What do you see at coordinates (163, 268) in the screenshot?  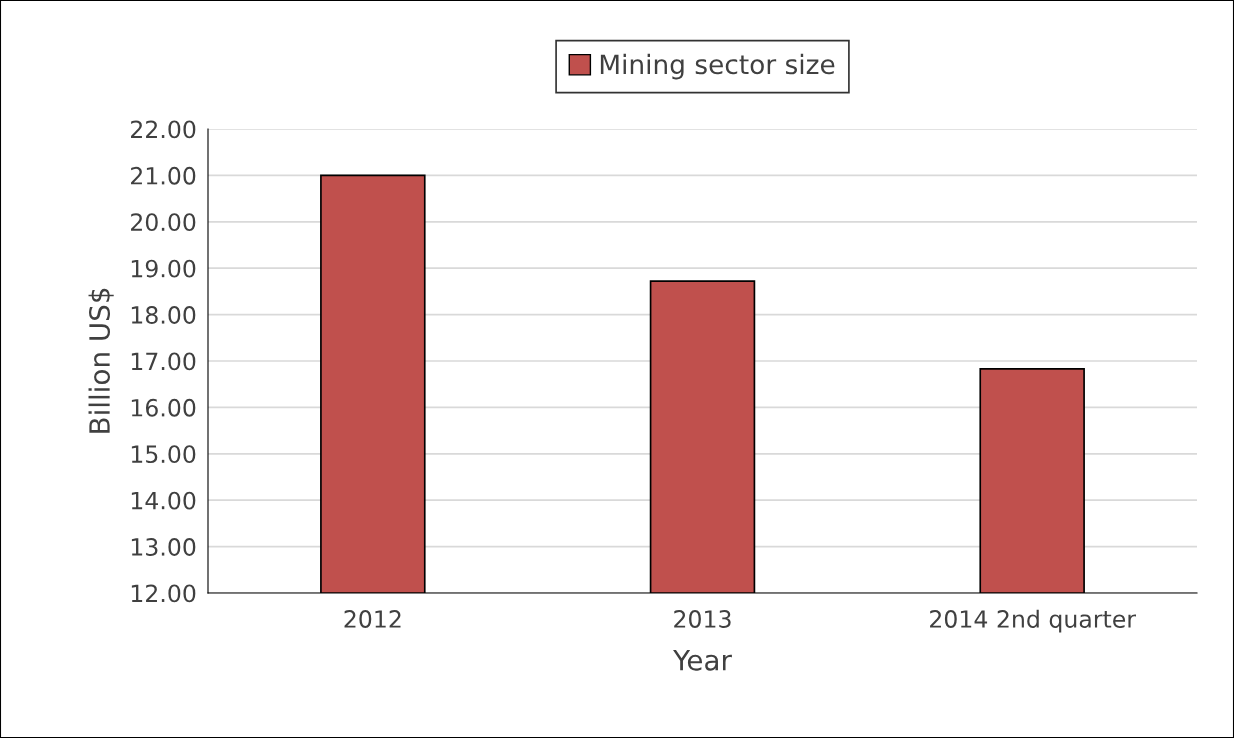 I see `y-tick-label: 19.00` at bounding box center [163, 268].